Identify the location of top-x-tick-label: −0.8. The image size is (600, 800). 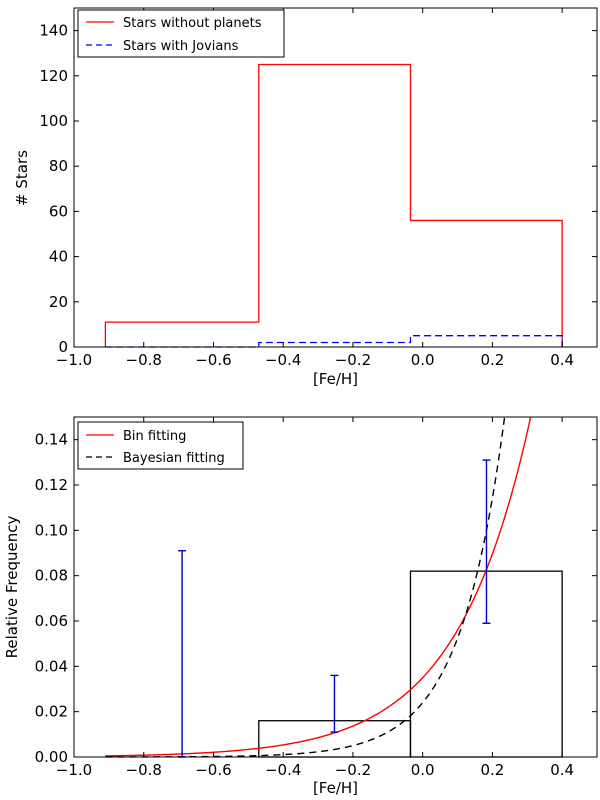
(144, 360).